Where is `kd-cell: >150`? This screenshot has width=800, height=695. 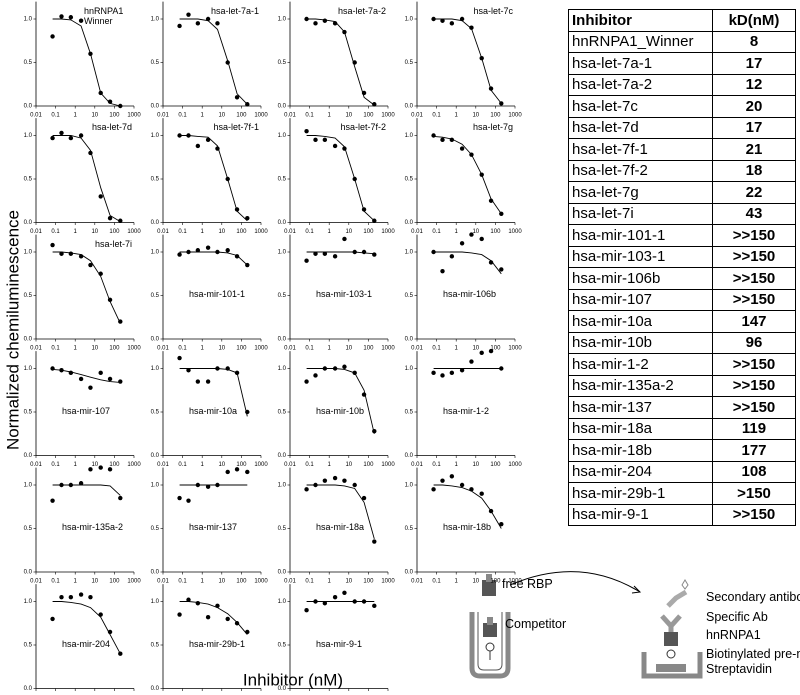
kd-cell: >150 is located at coordinates (754, 493).